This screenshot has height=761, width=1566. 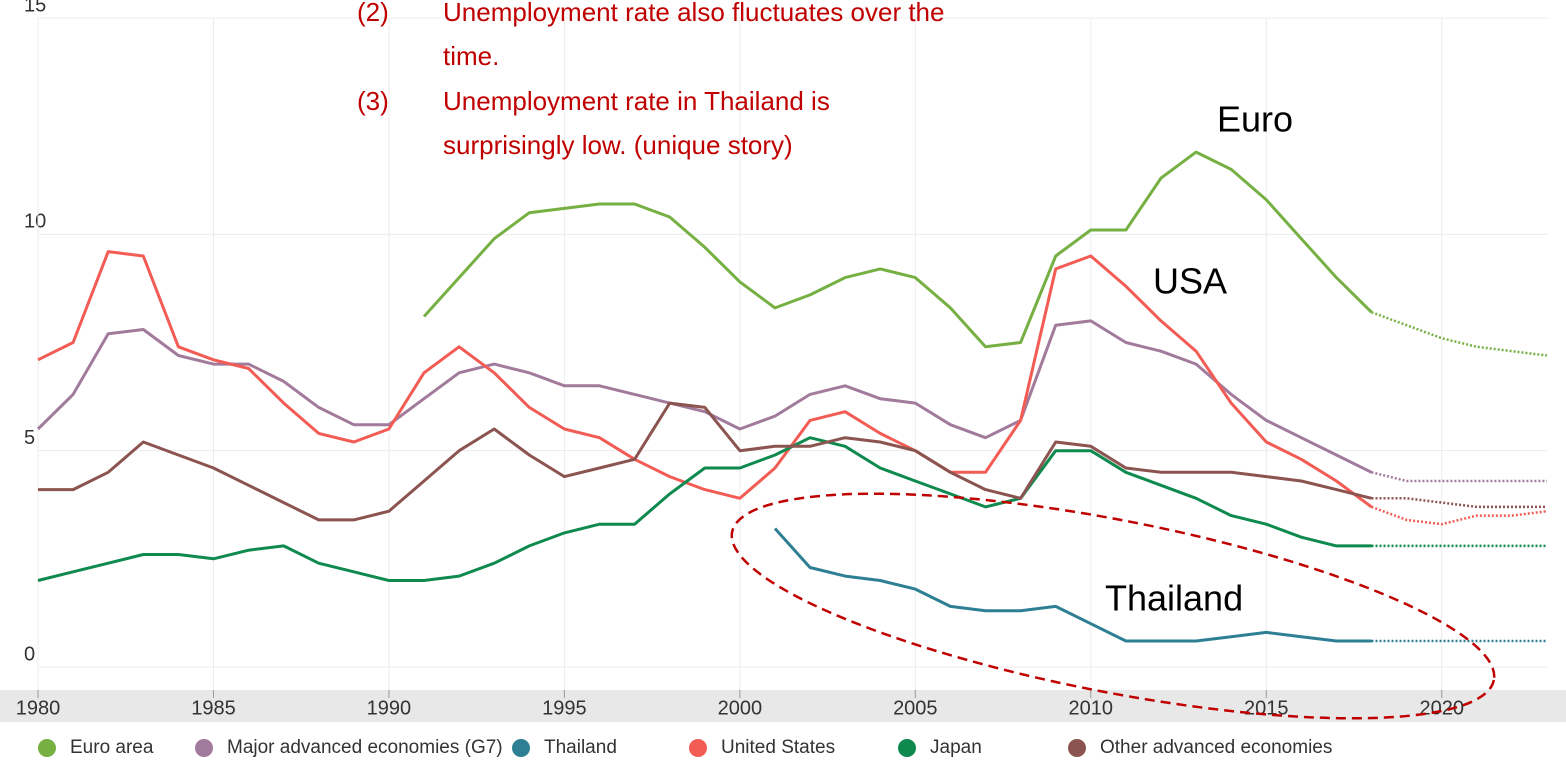 I want to click on legend-label: United States, so click(x=778, y=747).